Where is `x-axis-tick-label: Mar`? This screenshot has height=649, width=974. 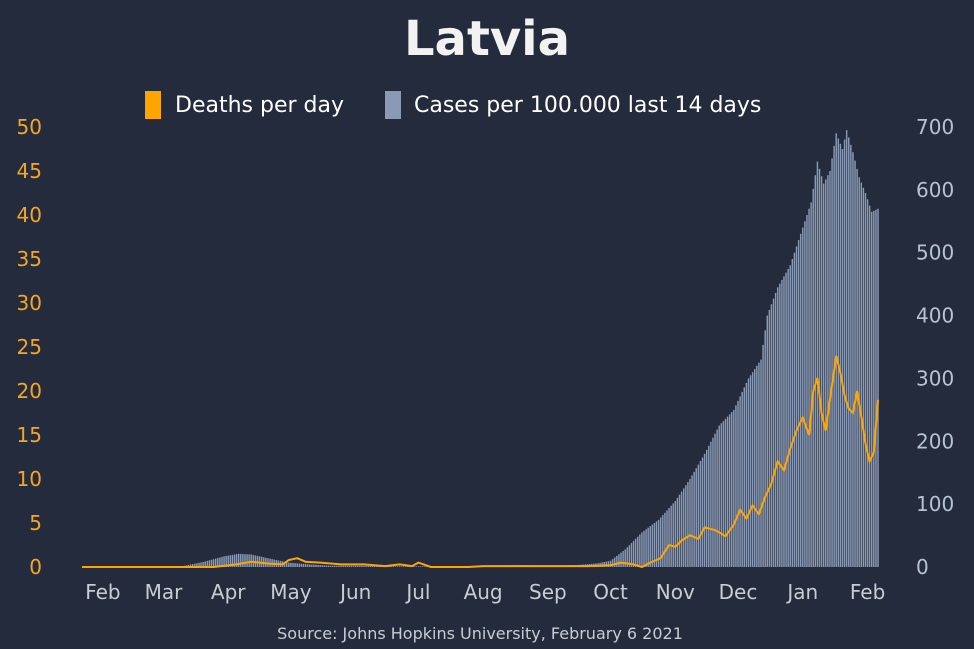
x-axis-tick-label: Mar is located at coordinates (164, 592).